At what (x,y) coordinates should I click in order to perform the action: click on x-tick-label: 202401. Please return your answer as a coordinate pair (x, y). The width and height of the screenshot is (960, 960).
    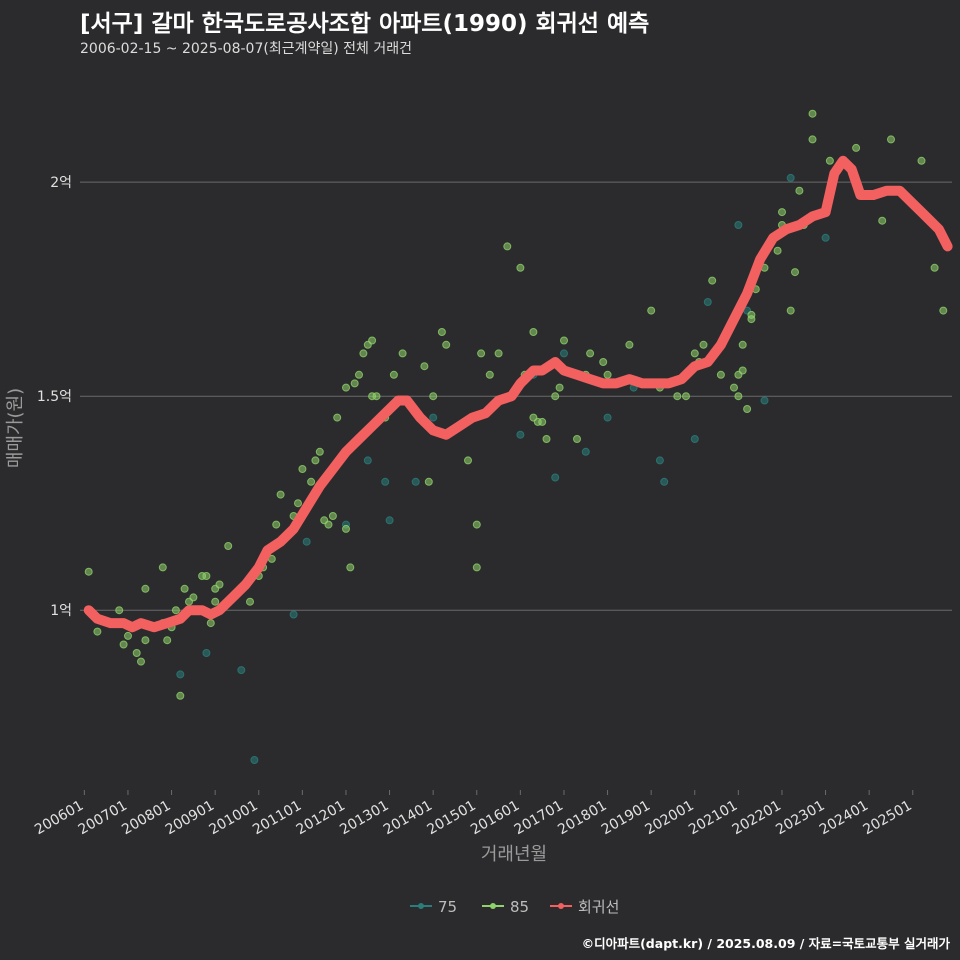
    Looking at the image, I should click on (844, 818).